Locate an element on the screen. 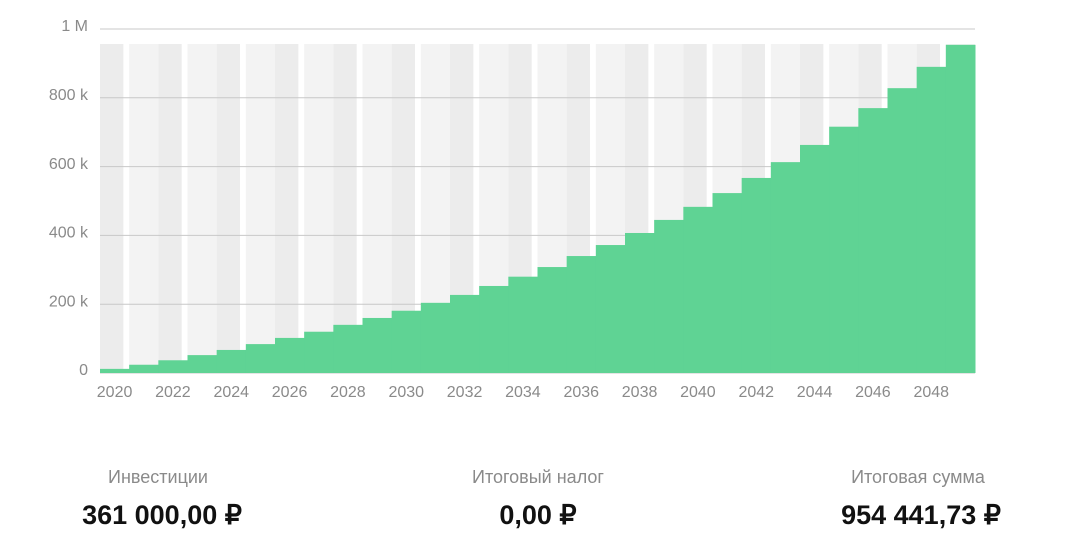 This screenshot has width=1075, height=557. x-tick-label: 2024 is located at coordinates (231, 392).